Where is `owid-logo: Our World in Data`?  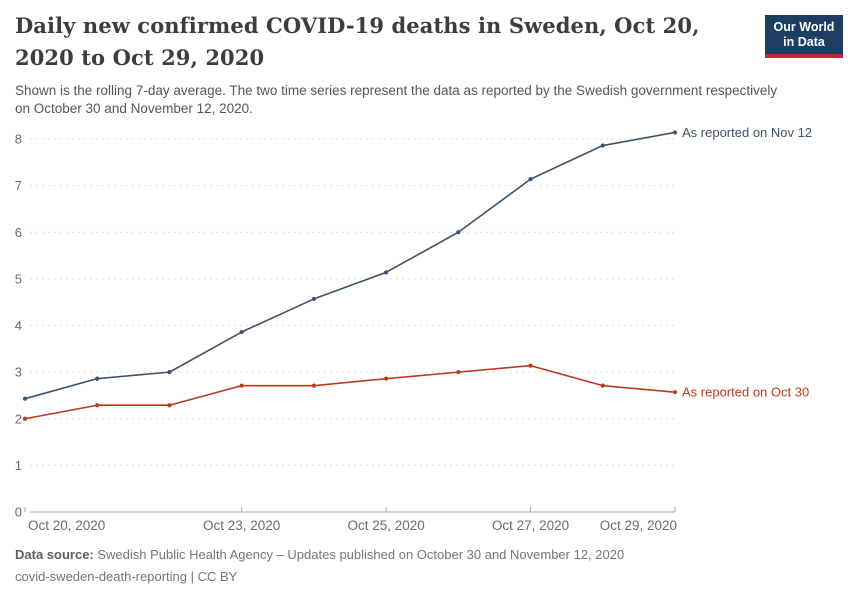
owid-logo: Our World in Data is located at coordinates (804, 36).